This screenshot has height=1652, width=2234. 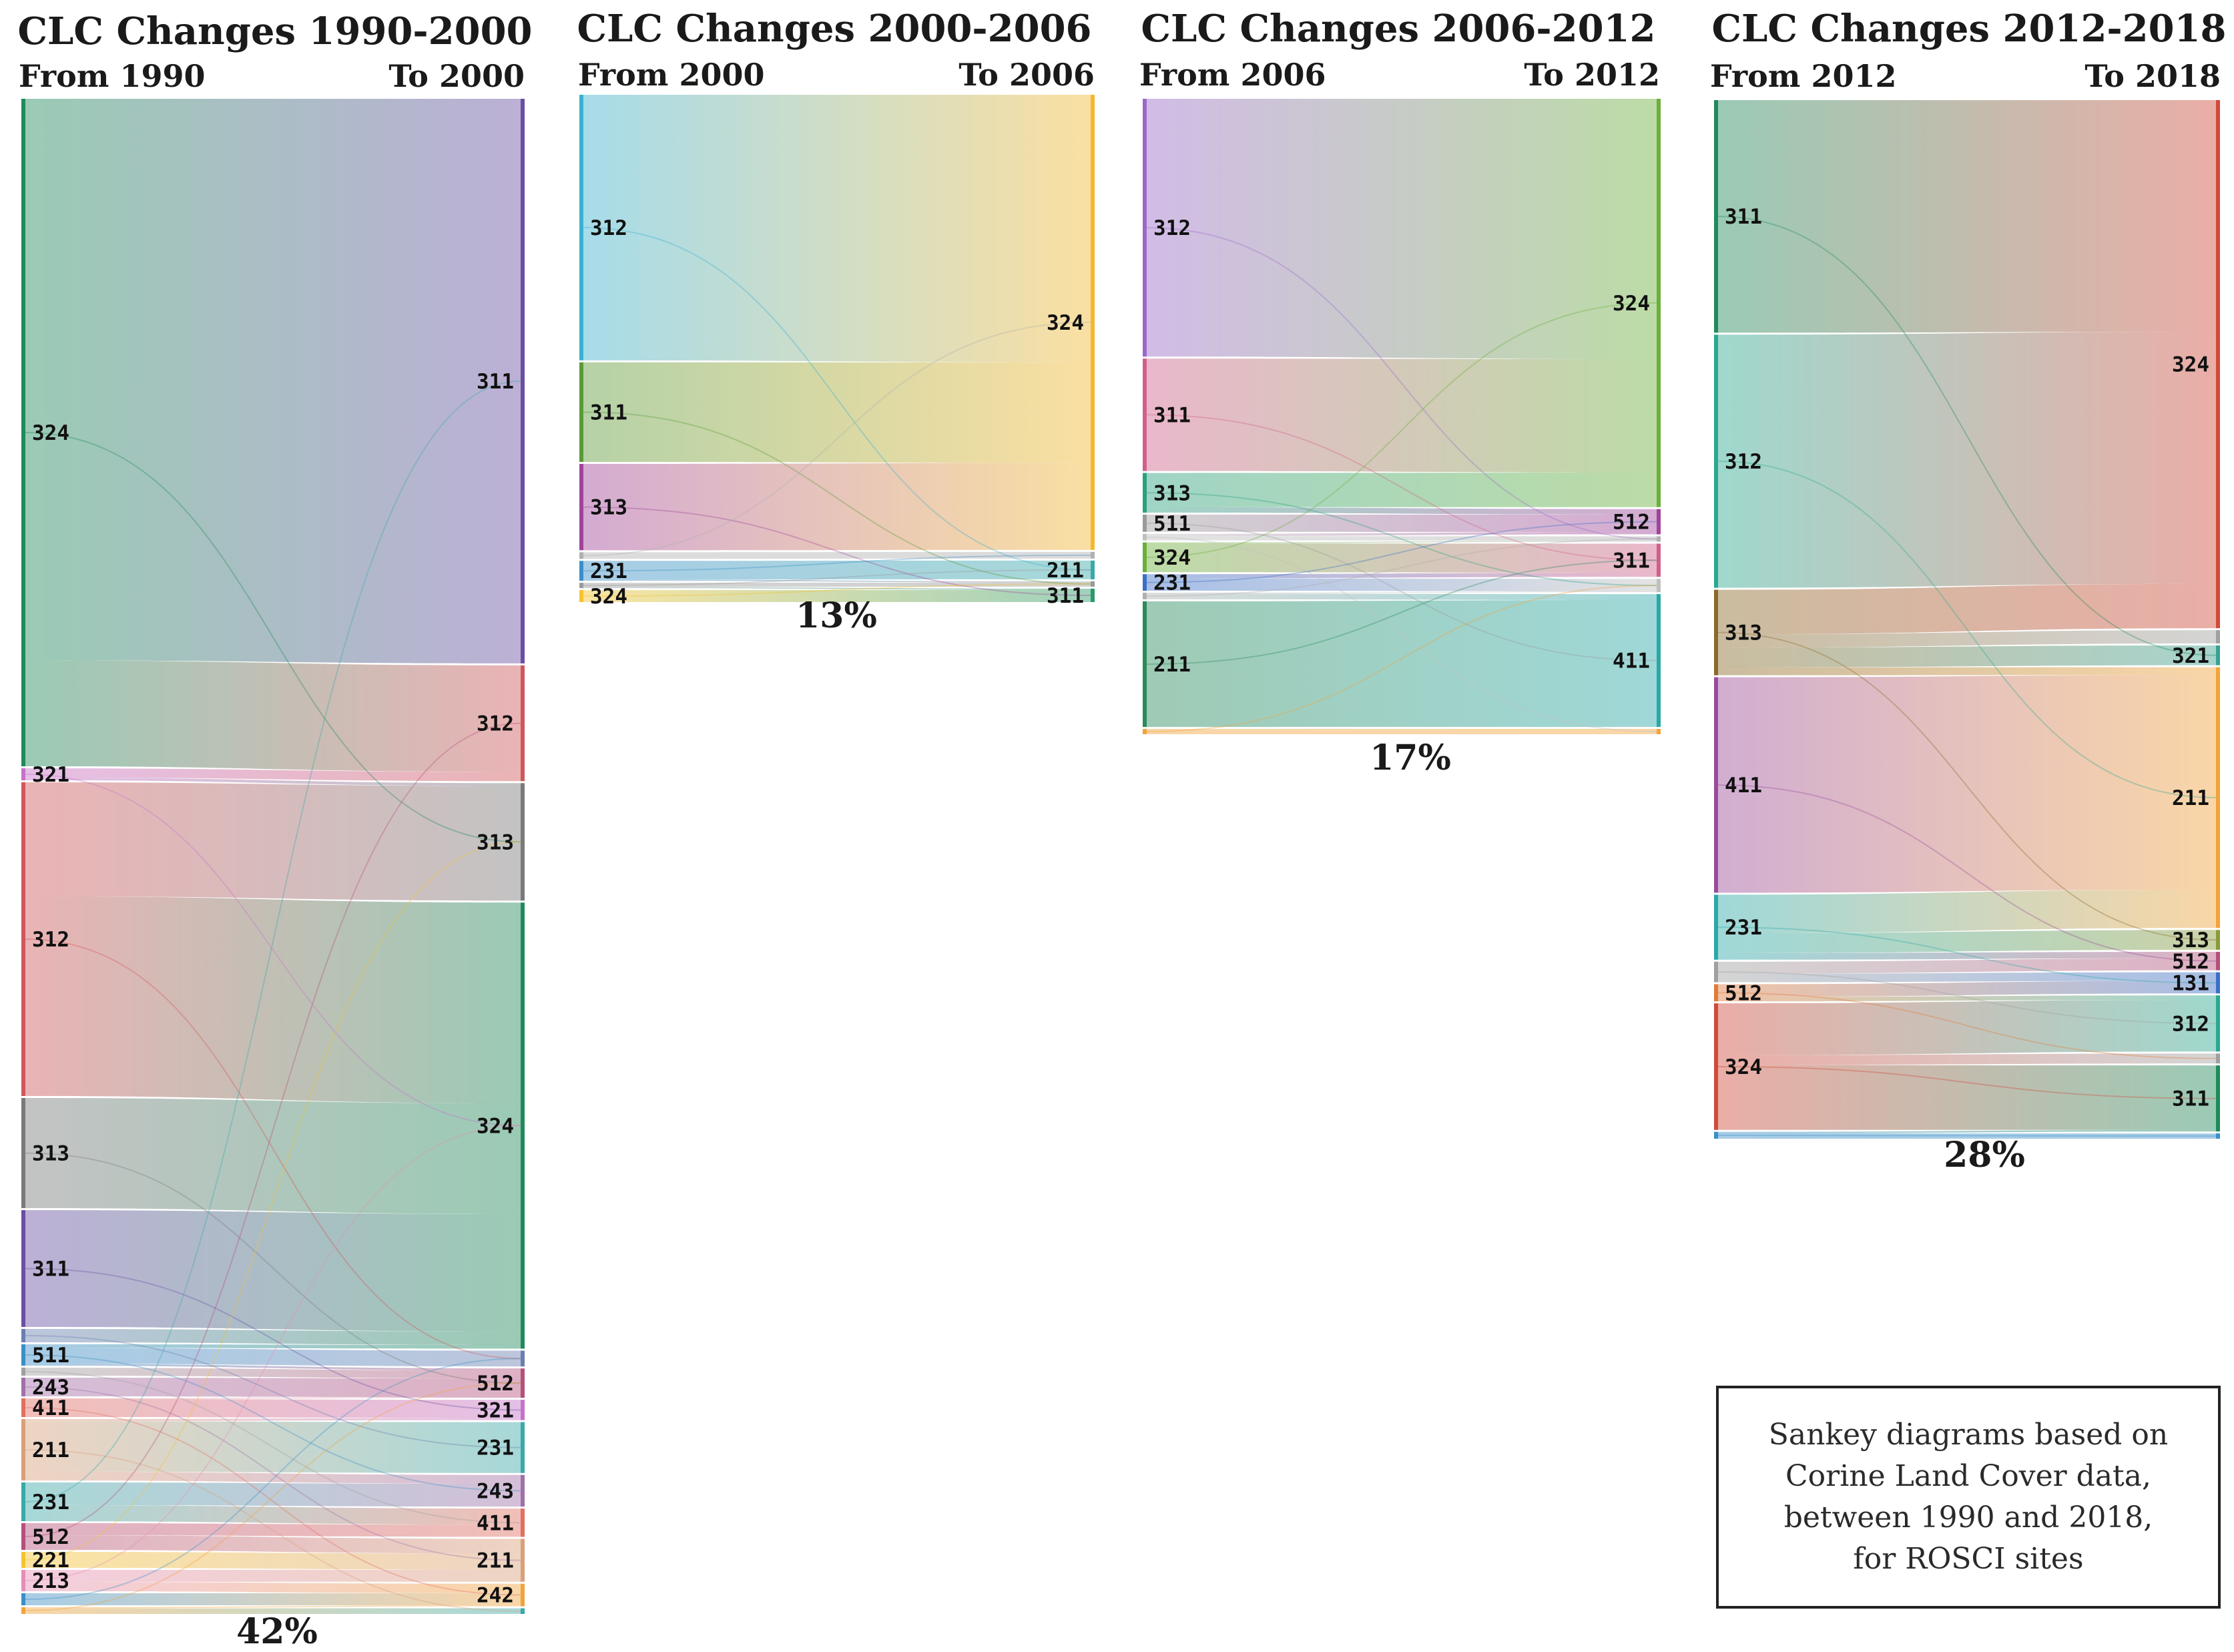 I want to click on source-node-label: 313, so click(x=609, y=508).